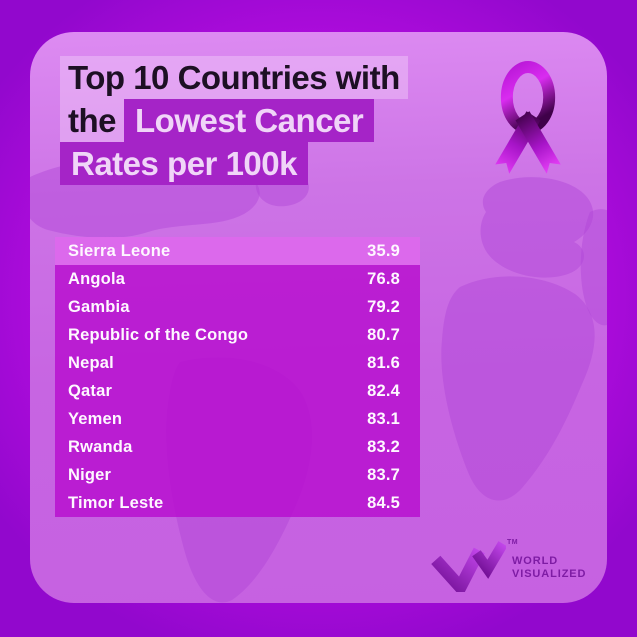 Image resolution: width=637 pixels, height=637 pixels. What do you see at coordinates (535, 561) in the screenshot?
I see `brand-name-line1: WORLD` at bounding box center [535, 561].